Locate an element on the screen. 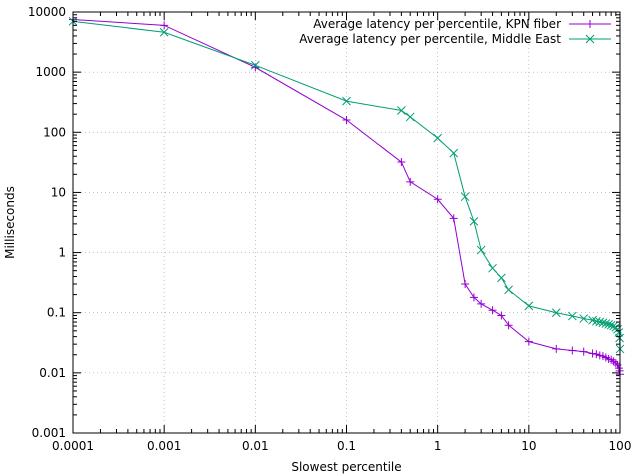  x-tick-label: 10 is located at coordinates (528, 446).